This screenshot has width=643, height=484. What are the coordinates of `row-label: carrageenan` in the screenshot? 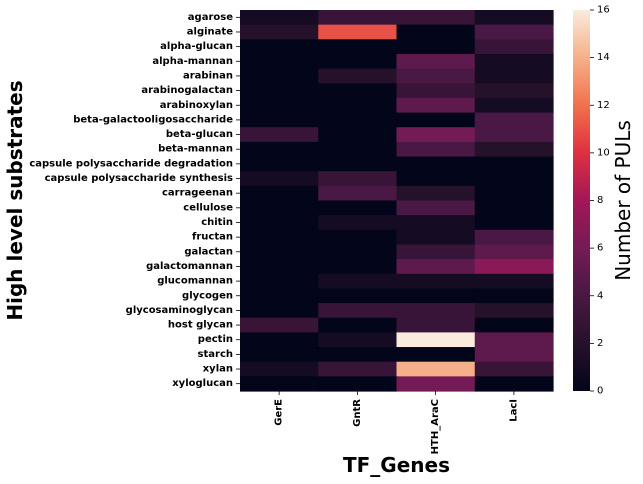 It's located at (197, 193).